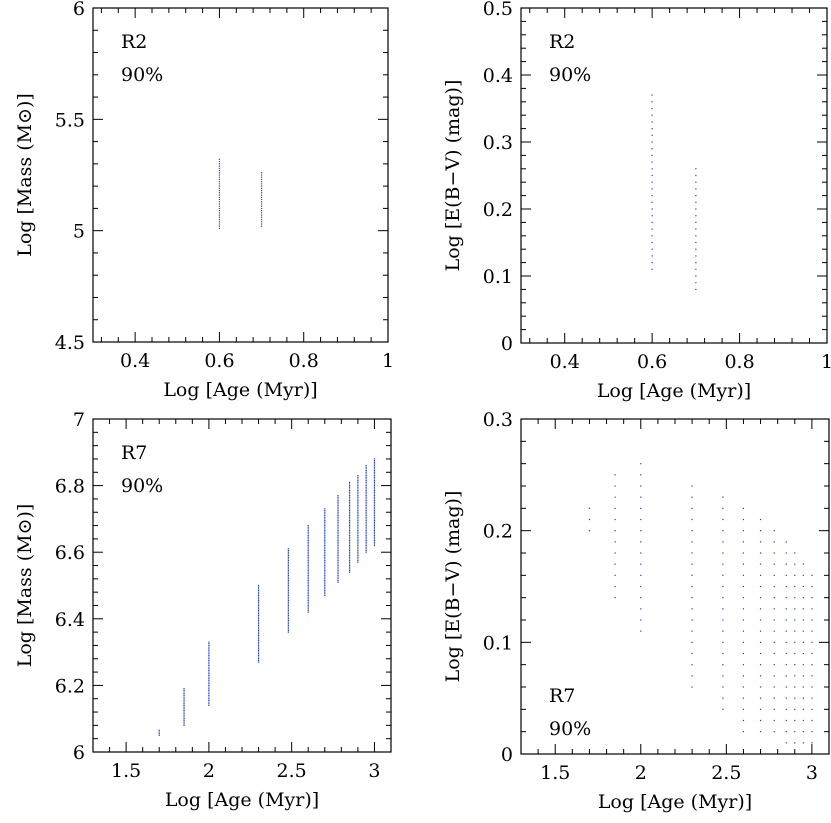 The height and width of the screenshot is (823, 831). Describe the element at coordinates (70, 120) in the screenshot. I see `y-tick-label: 5.5` at that location.